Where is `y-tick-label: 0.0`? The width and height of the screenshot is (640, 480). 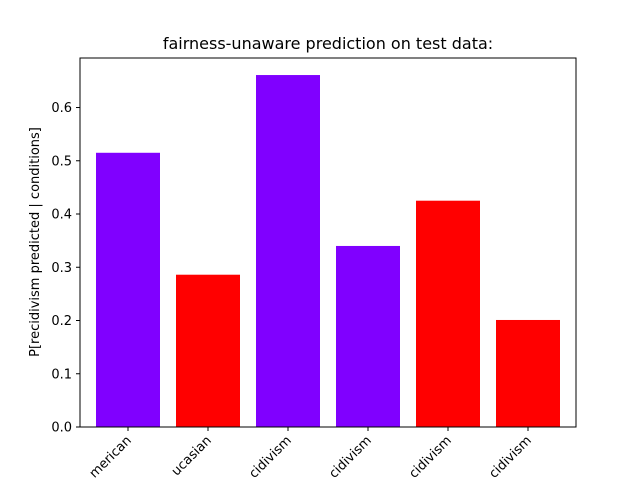 y-tick-label: 0.0 is located at coordinates (61, 428).